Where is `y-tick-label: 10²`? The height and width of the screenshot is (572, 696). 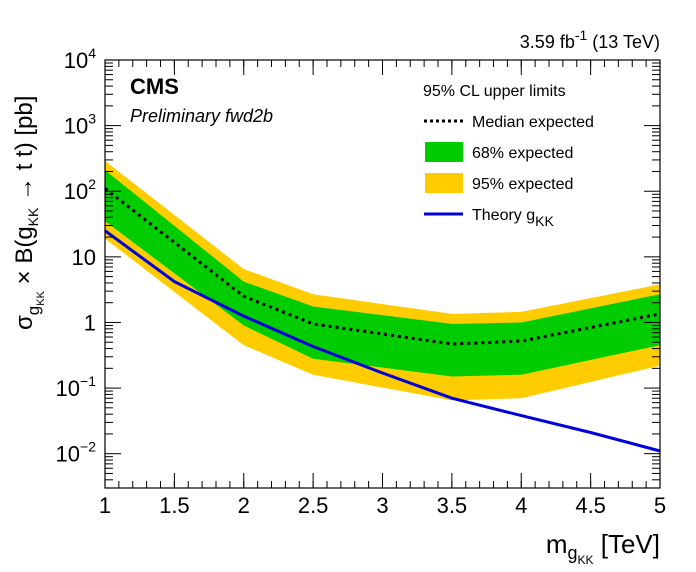
y-tick-label: 10² is located at coordinates (80, 190).